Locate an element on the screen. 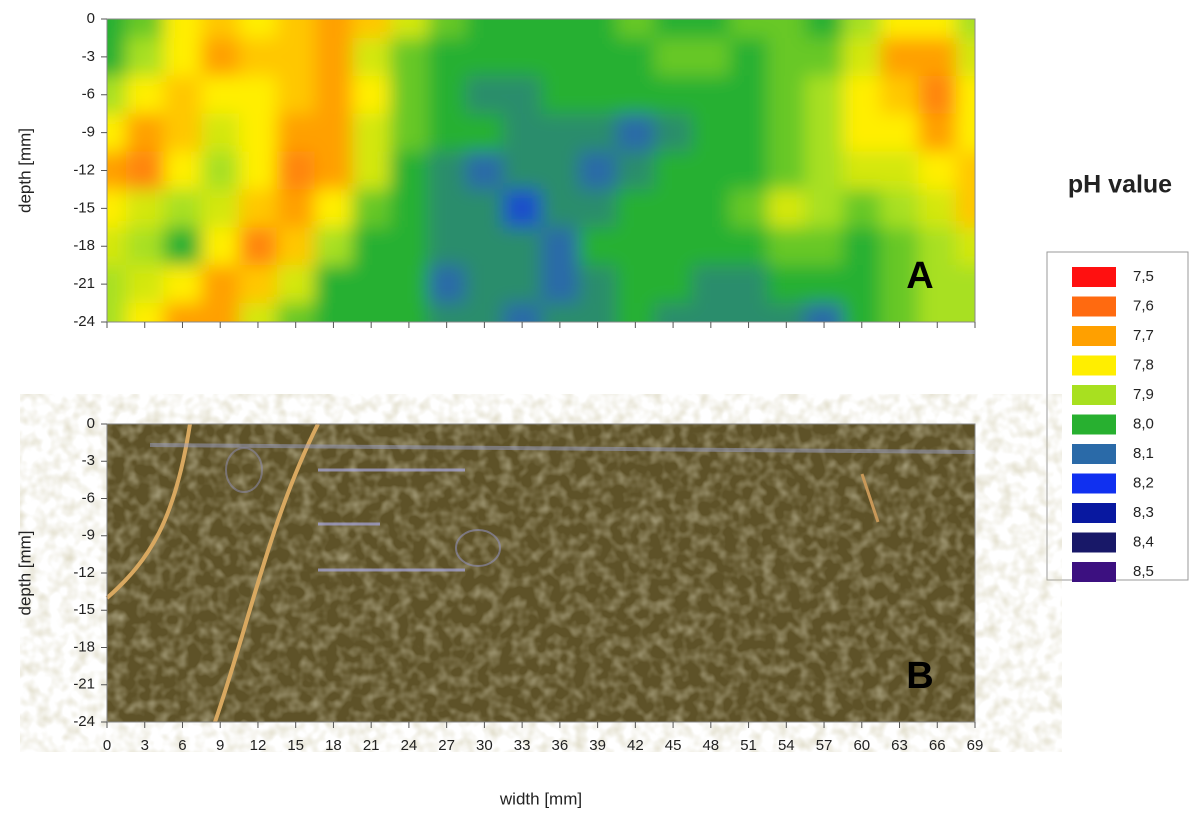  x-tick-label: 42 is located at coordinates (635, 745).